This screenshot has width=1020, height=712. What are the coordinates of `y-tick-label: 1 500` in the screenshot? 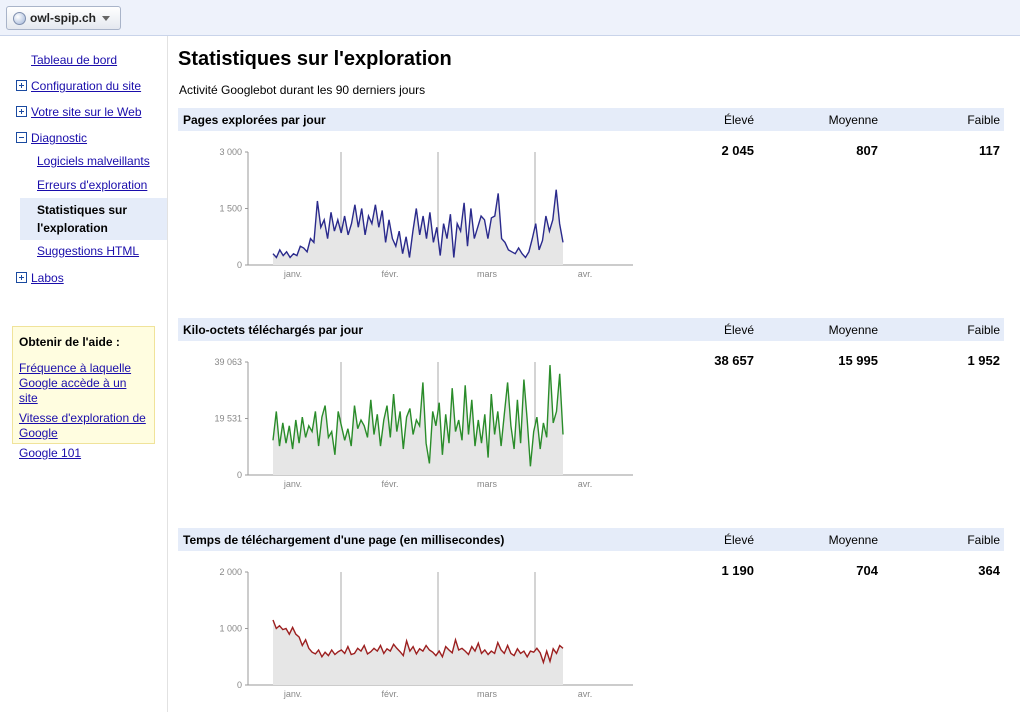 It's located at (230, 209).